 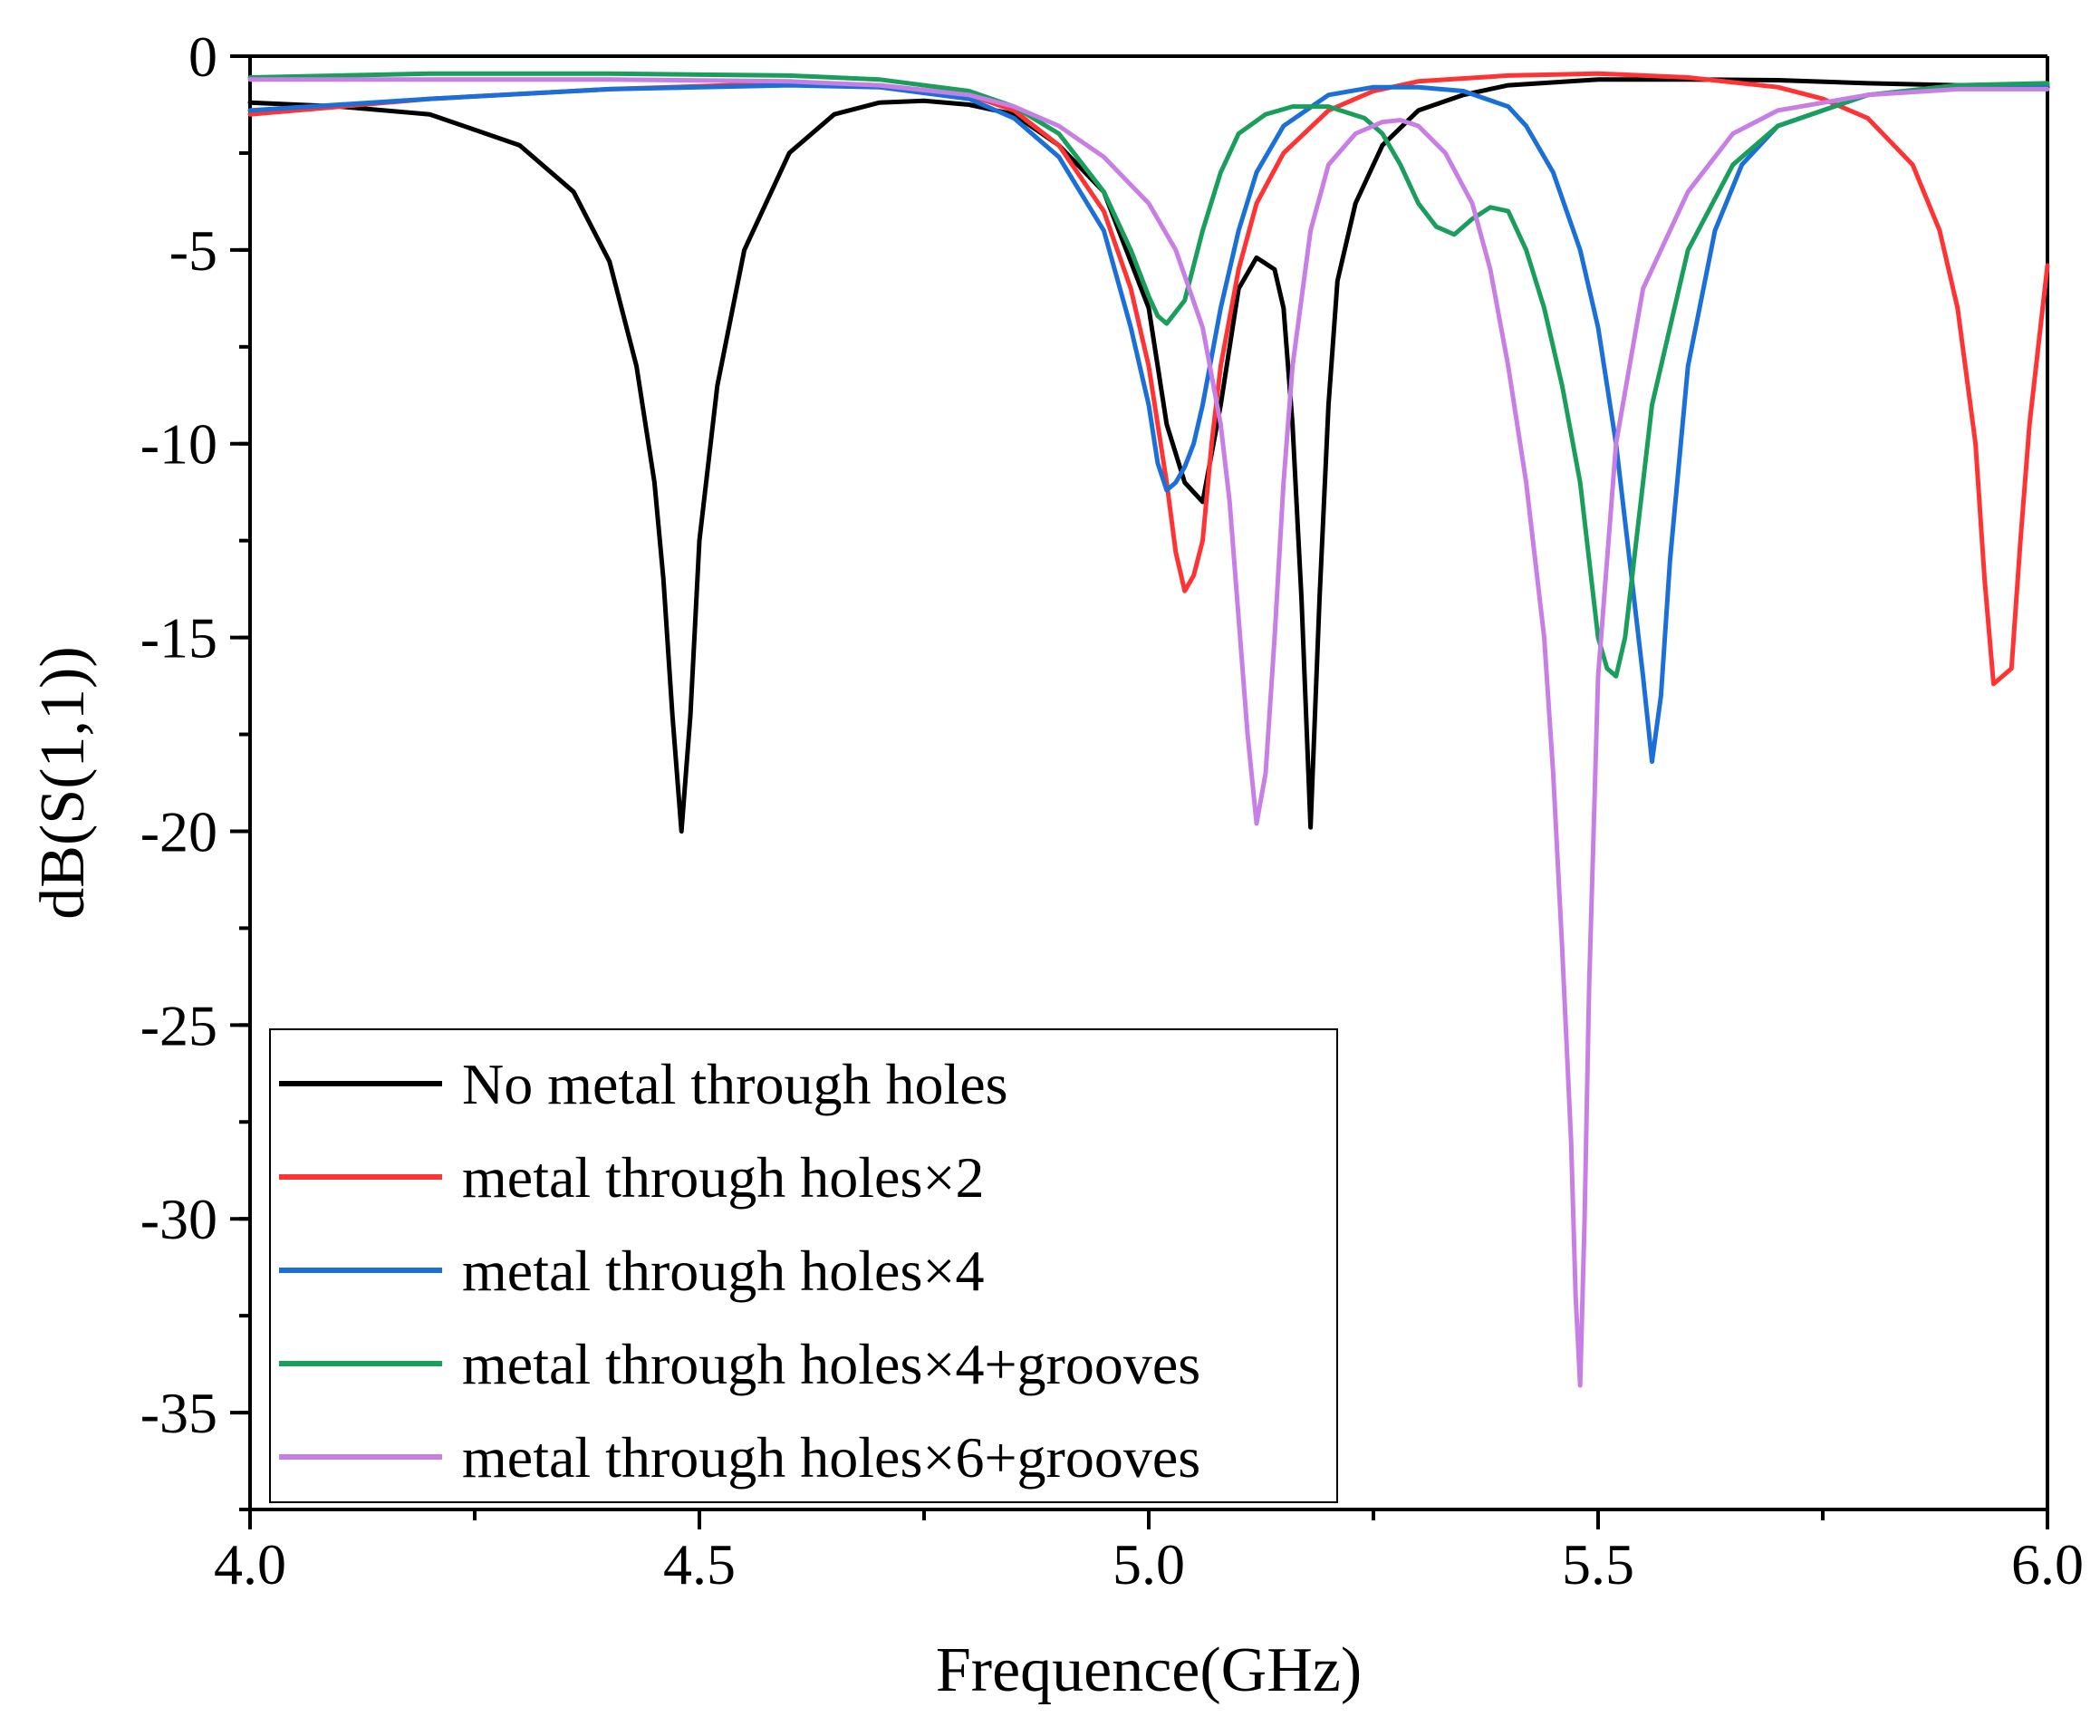 I want to click on legend-label-1: No metal through holes, so click(x=735, y=1084).